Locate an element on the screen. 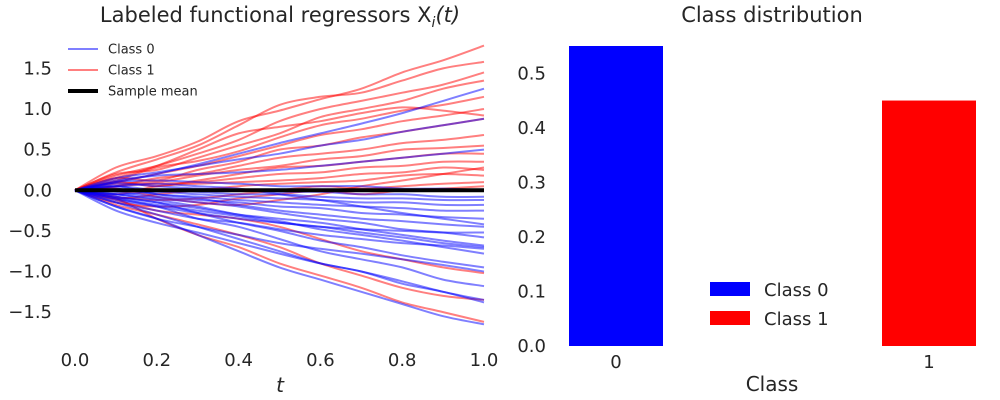 The width and height of the screenshot is (1000, 400). right-legend: Class 0 Class 1 is located at coordinates (769, 305).